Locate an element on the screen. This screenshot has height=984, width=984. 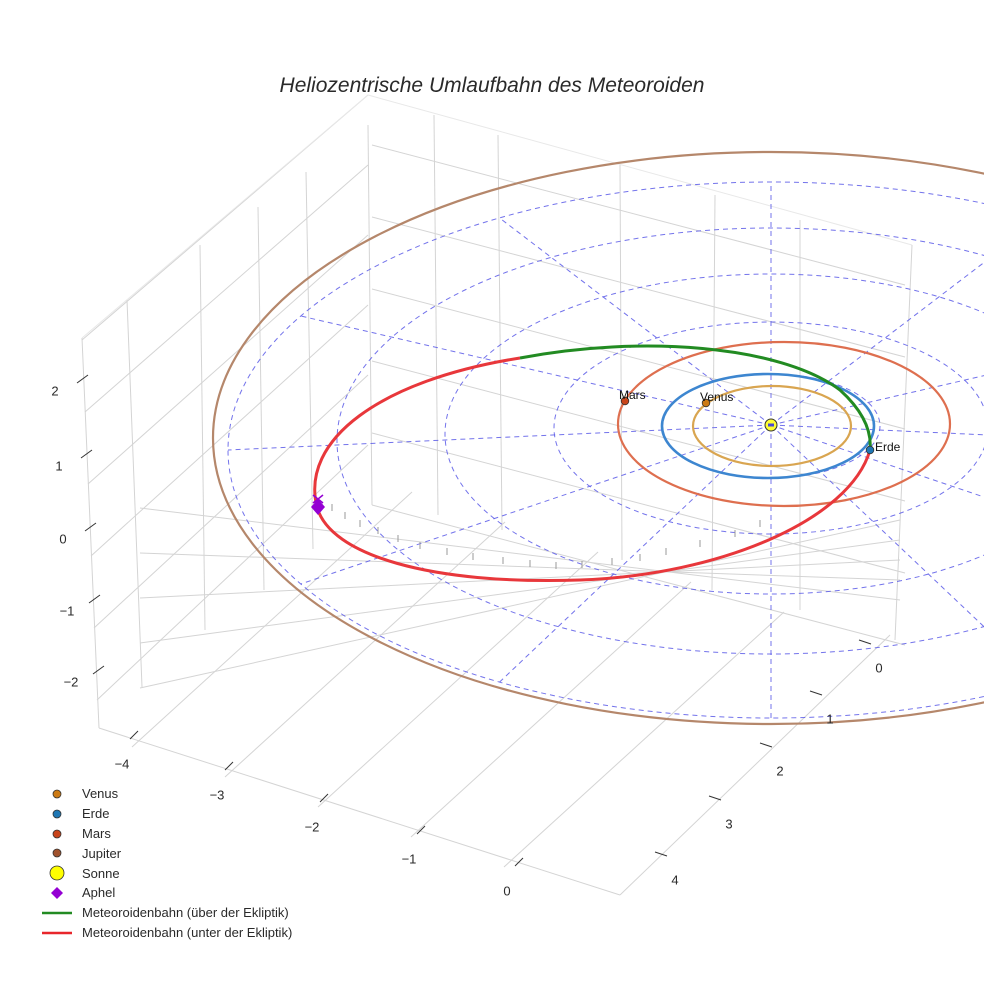
legend-item-sonne: Sonne is located at coordinates (165, 873).